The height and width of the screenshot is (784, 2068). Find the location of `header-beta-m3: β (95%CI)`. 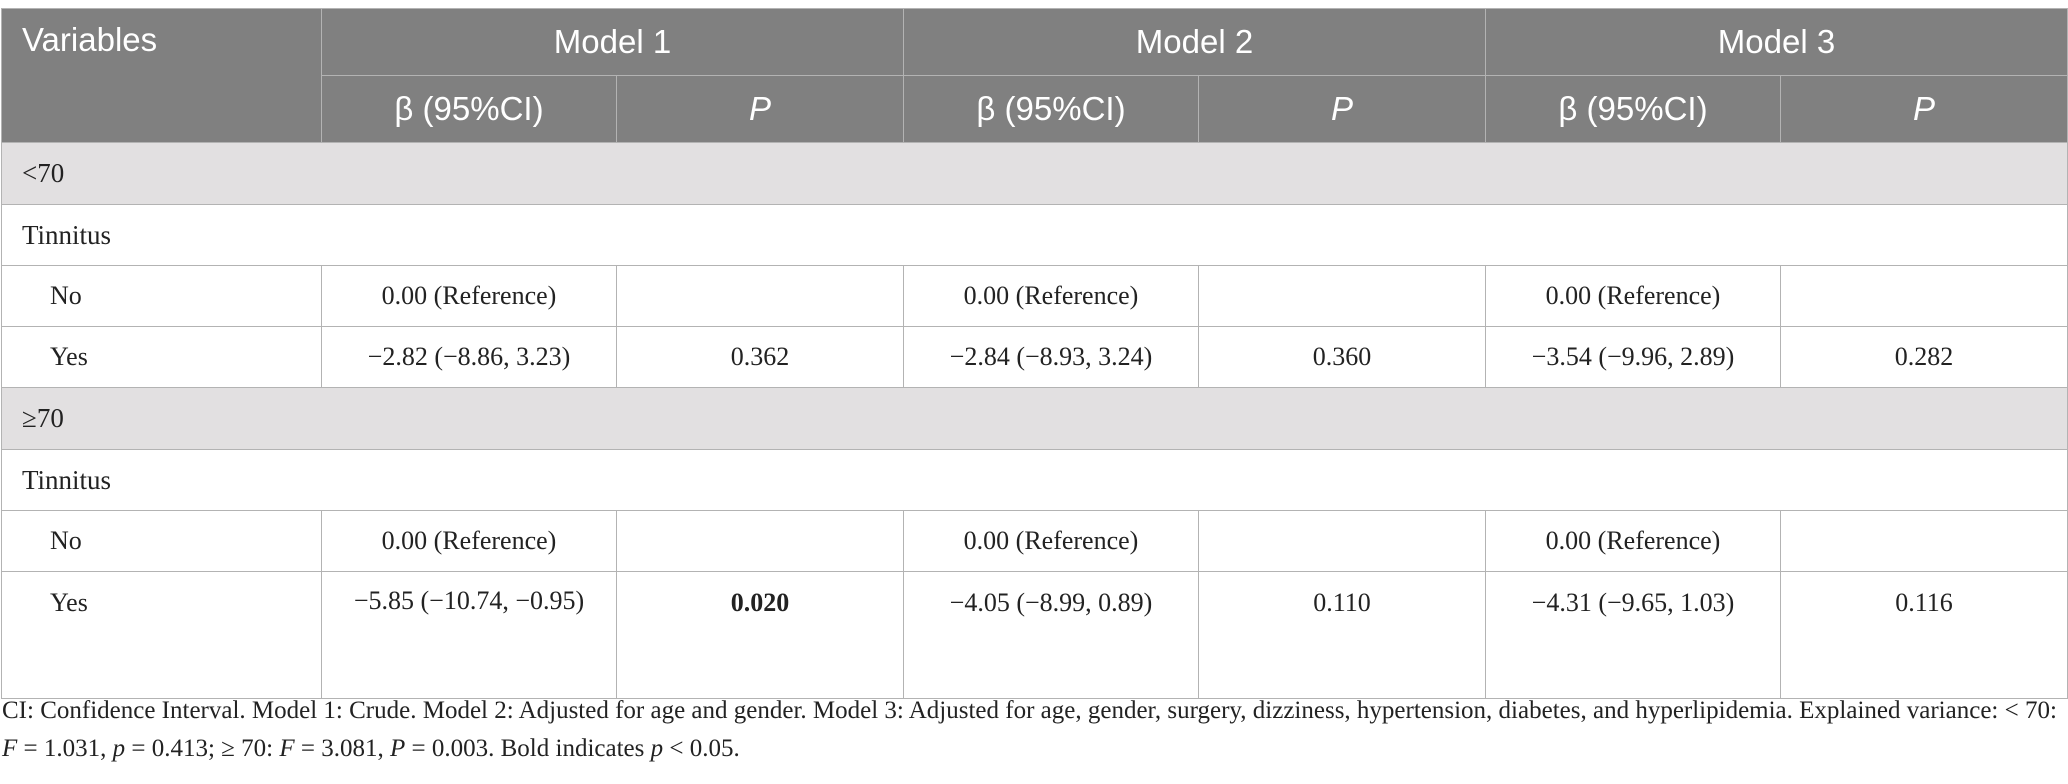

header-beta-m3: β (95%CI) is located at coordinates (1633, 109).